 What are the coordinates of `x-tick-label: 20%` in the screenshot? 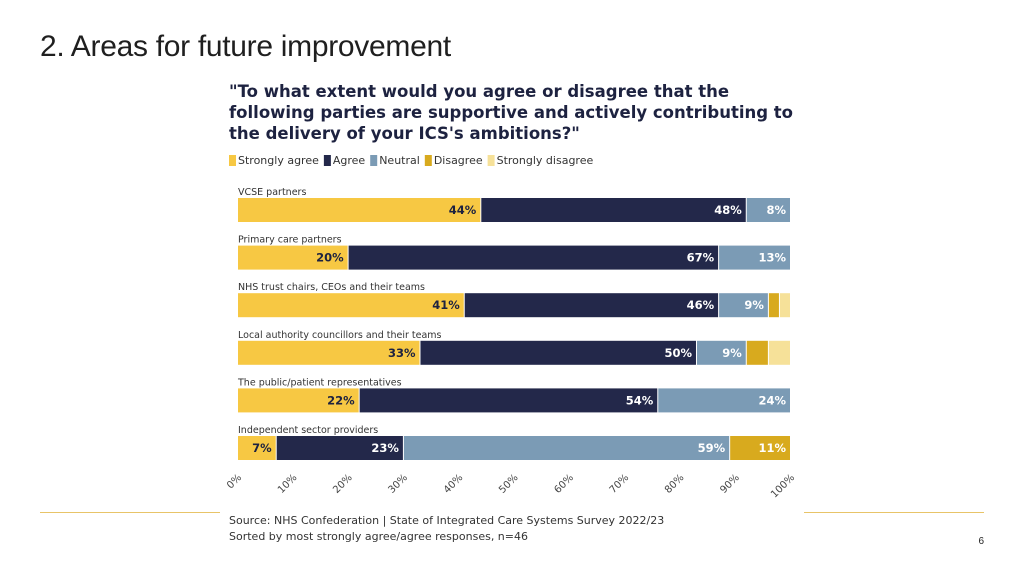 It's located at (343, 484).